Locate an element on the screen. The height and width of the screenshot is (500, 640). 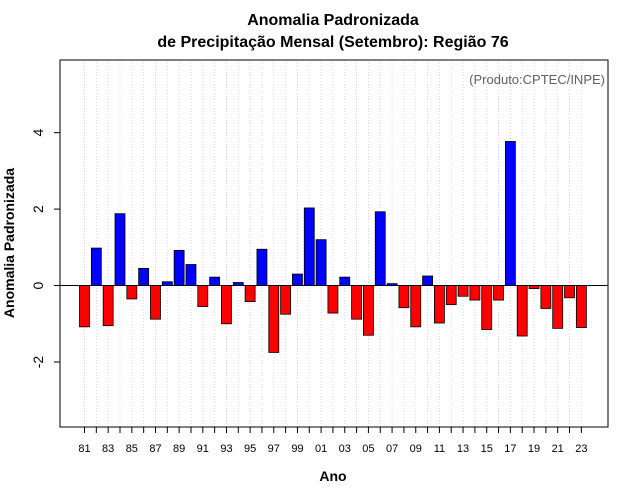
bar-1982 is located at coordinates (96, 266).